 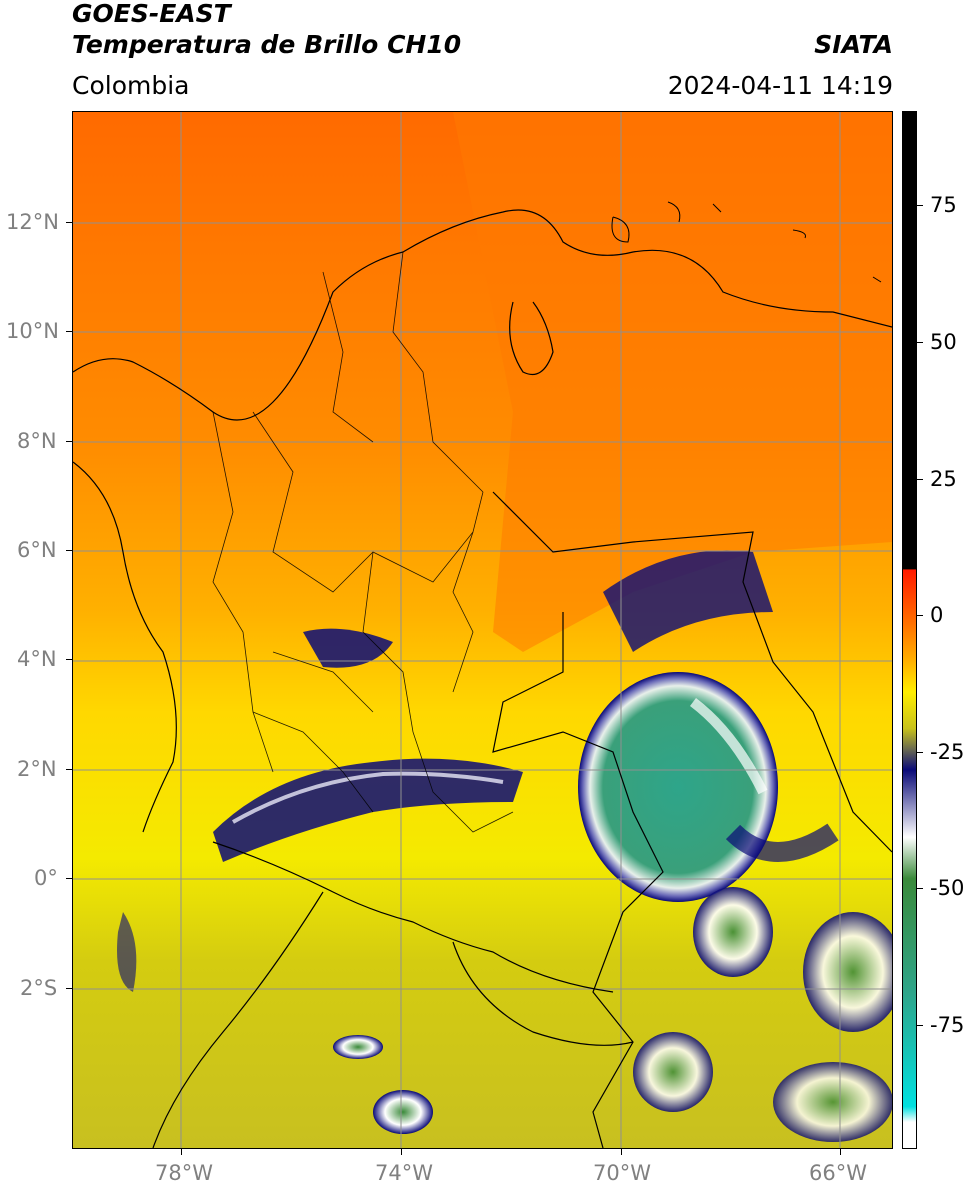 I want to click on lon-label: 78°W, so click(x=184, y=1173).